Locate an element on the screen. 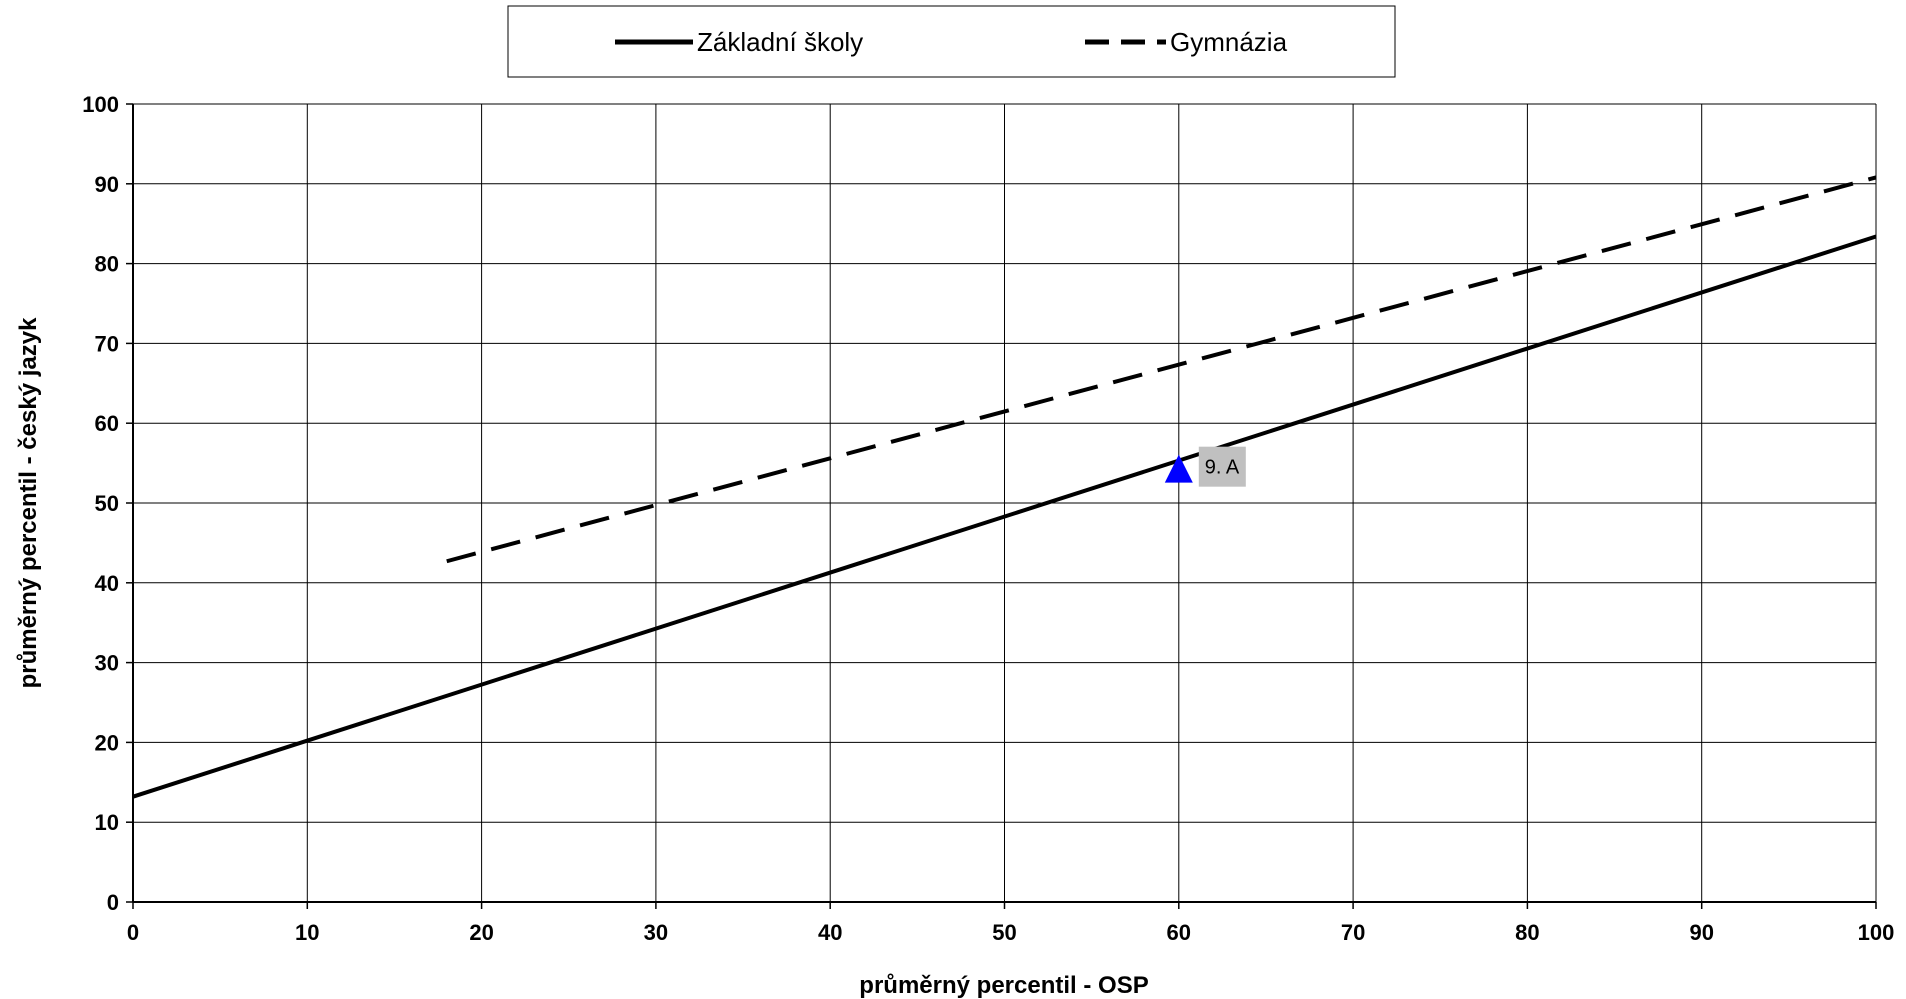 This screenshot has height=999, width=1906. x-tick-label: 10 is located at coordinates (307, 932).